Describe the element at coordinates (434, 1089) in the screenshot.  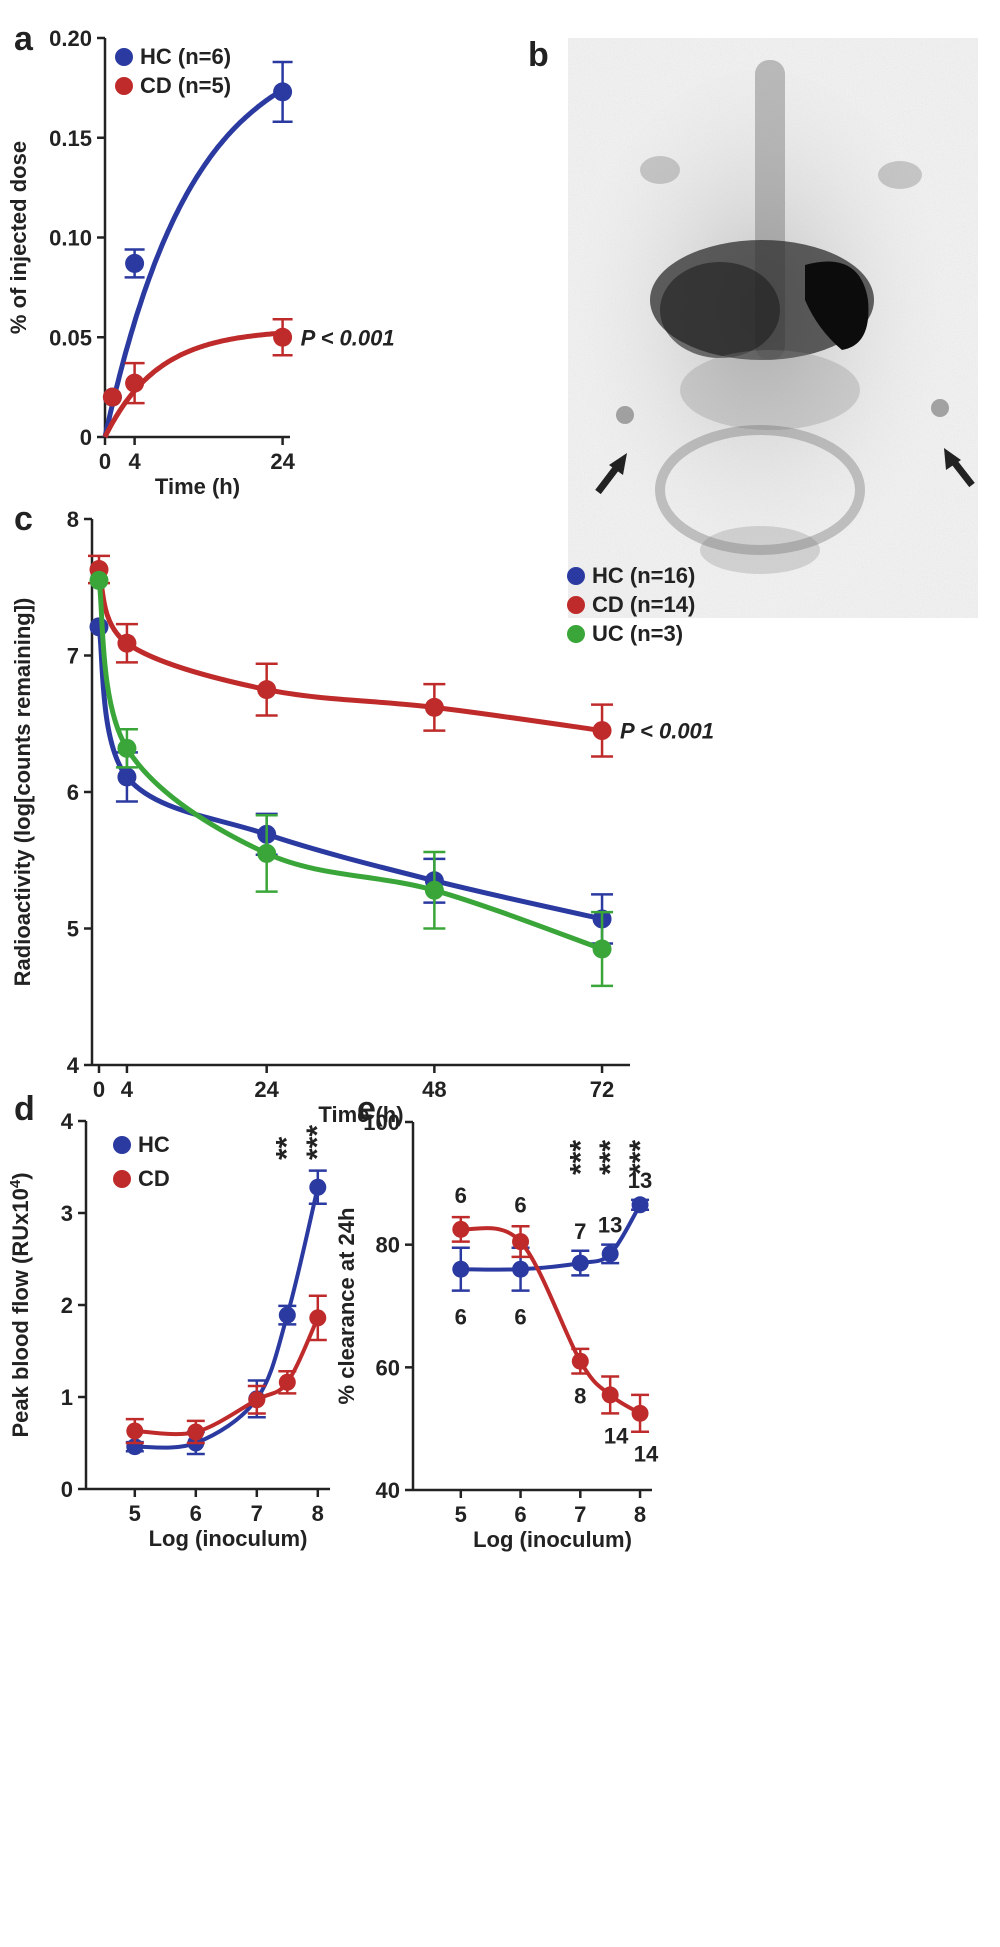
I see `x-tick-label: 48` at that location.